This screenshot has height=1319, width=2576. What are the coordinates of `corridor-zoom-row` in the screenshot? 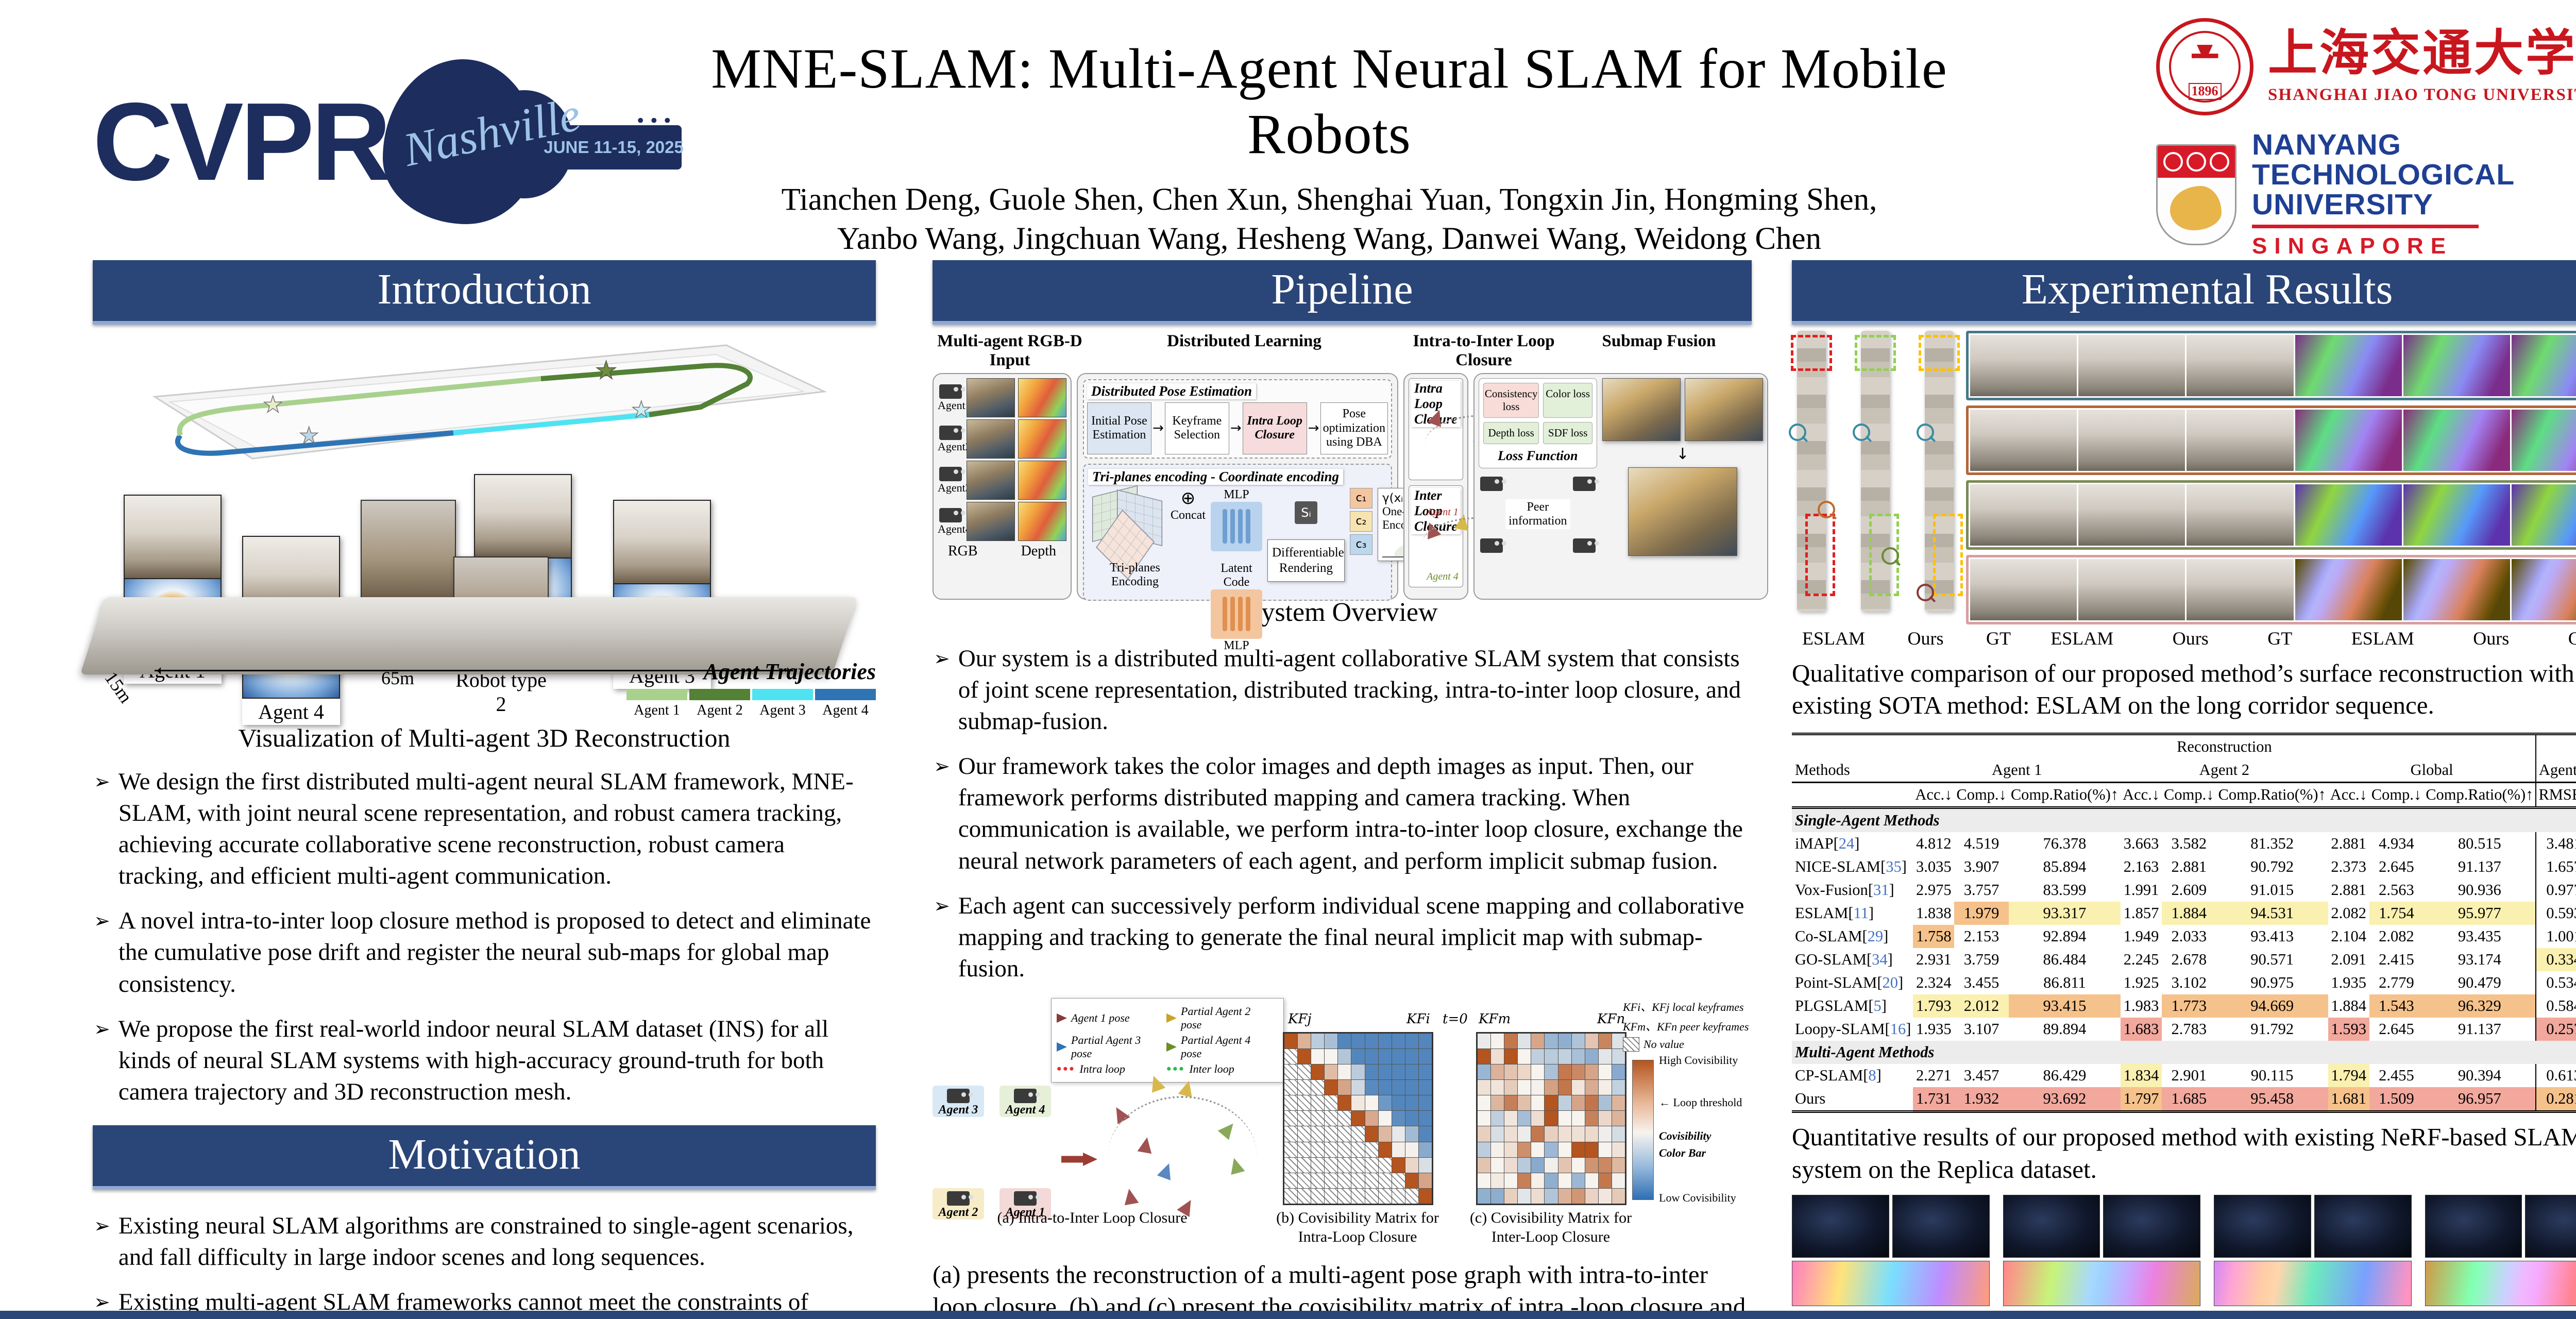 It's located at (2271, 589).